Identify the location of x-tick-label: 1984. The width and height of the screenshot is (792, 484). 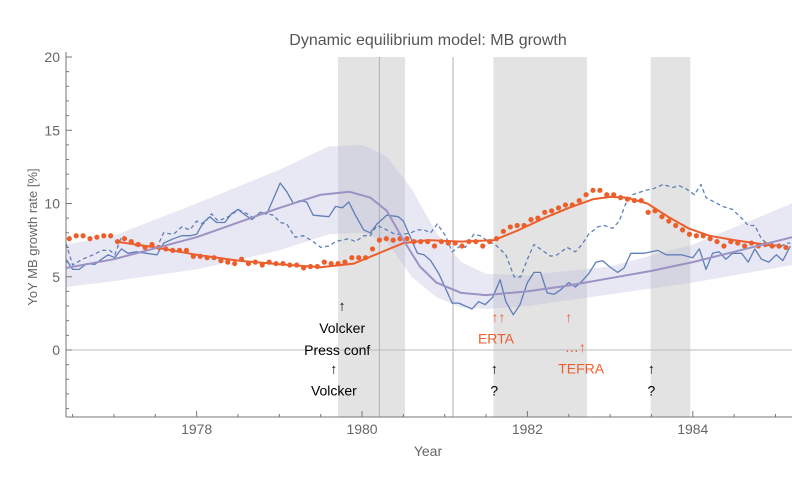
(692, 429).